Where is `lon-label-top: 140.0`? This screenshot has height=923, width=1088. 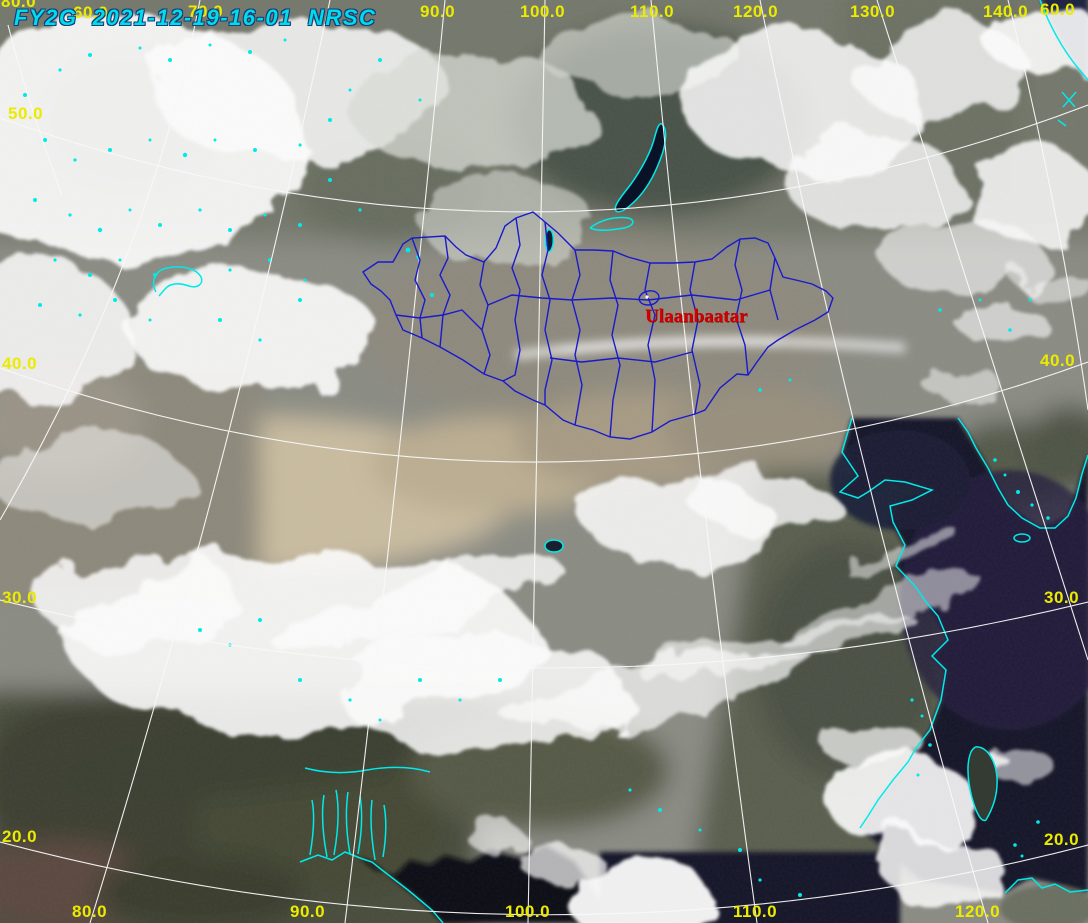
lon-label-top: 140.0 is located at coordinates (1006, 11).